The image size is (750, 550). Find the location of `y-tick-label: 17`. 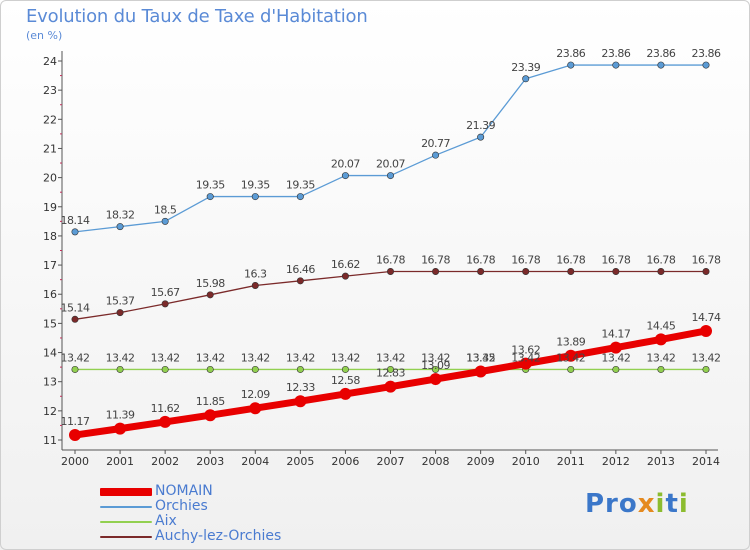

y-tick-label: 17 is located at coordinates (50, 265).